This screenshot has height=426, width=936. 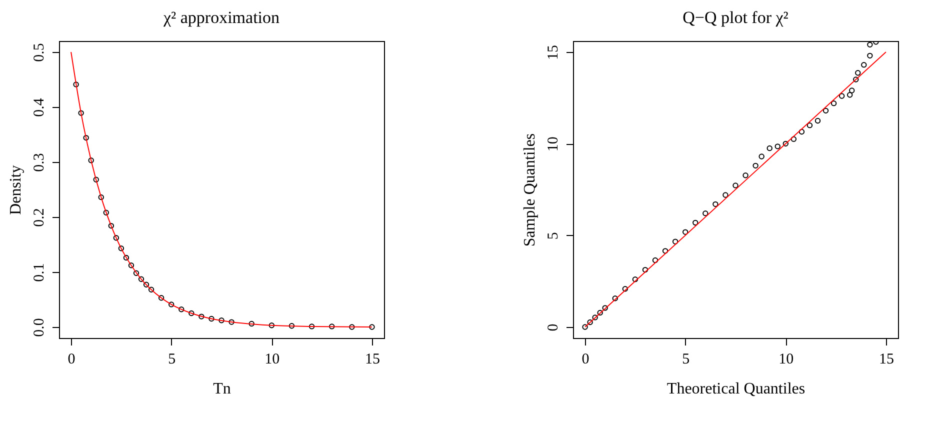 What do you see at coordinates (40, 217) in the screenshot?
I see `y-tick-label: 0.2` at bounding box center [40, 217].